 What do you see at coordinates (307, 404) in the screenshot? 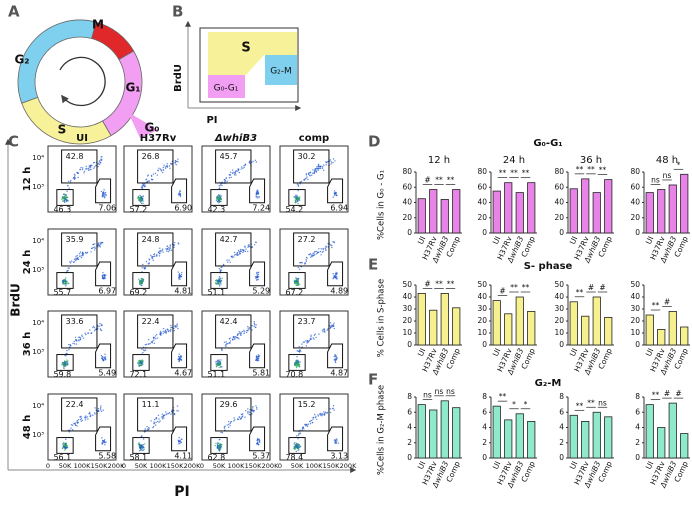
I see `gate-percent: 15.2` at bounding box center [307, 404].